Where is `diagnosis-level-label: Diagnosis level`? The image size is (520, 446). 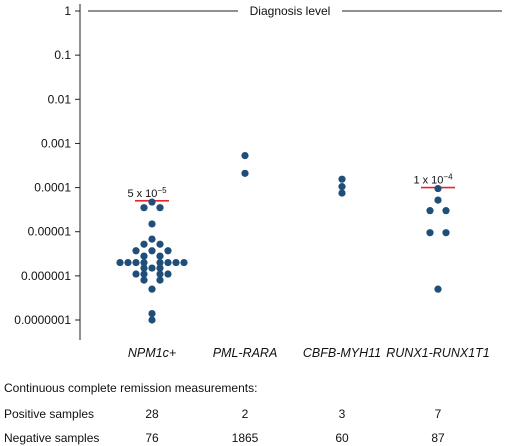
diagnosis-level-label: Diagnosis level is located at coordinates (290, 11).